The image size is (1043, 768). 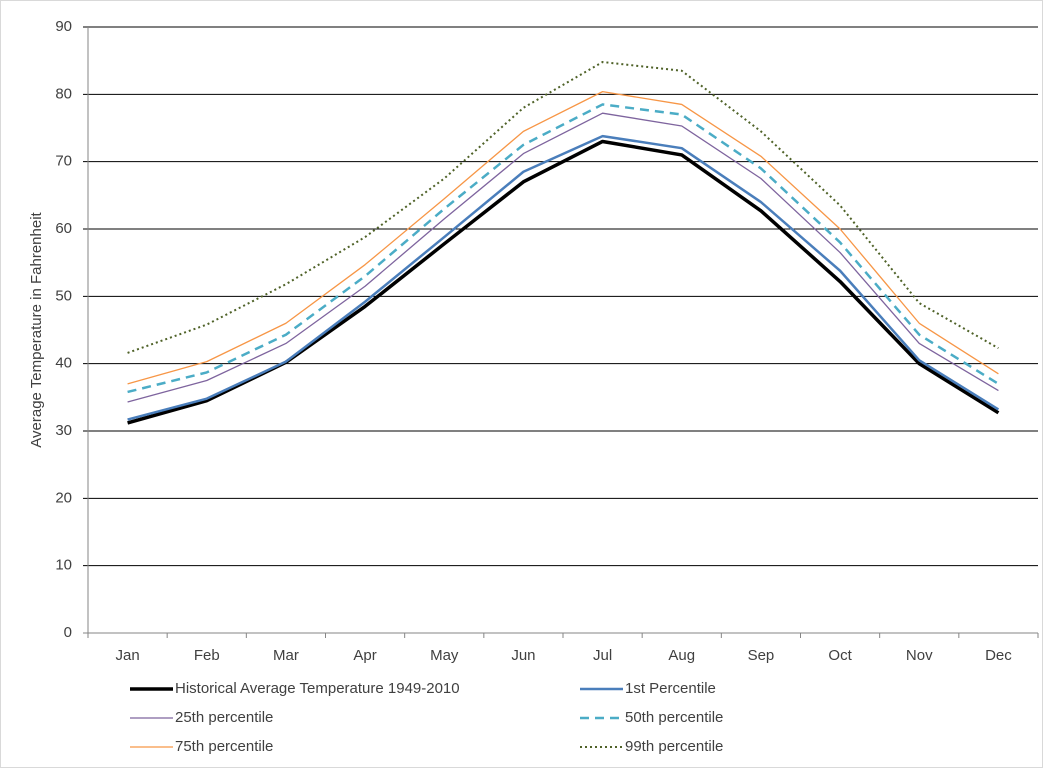 What do you see at coordinates (63, 161) in the screenshot?
I see `y-tick-label: 70` at bounding box center [63, 161].